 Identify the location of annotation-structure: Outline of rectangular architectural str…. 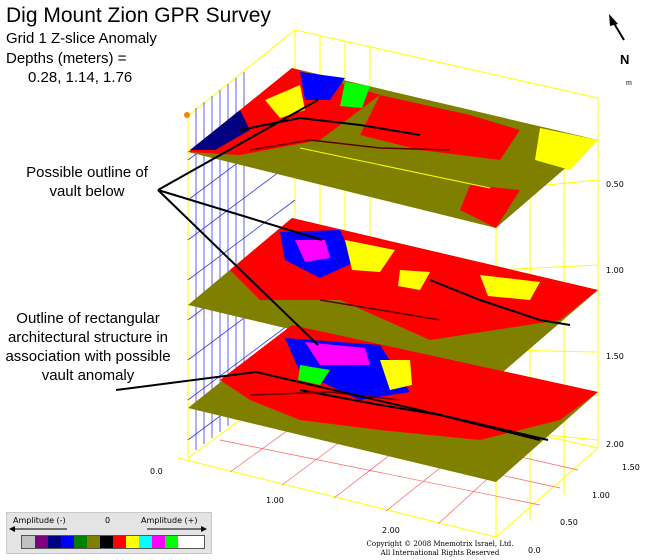
(88, 347).